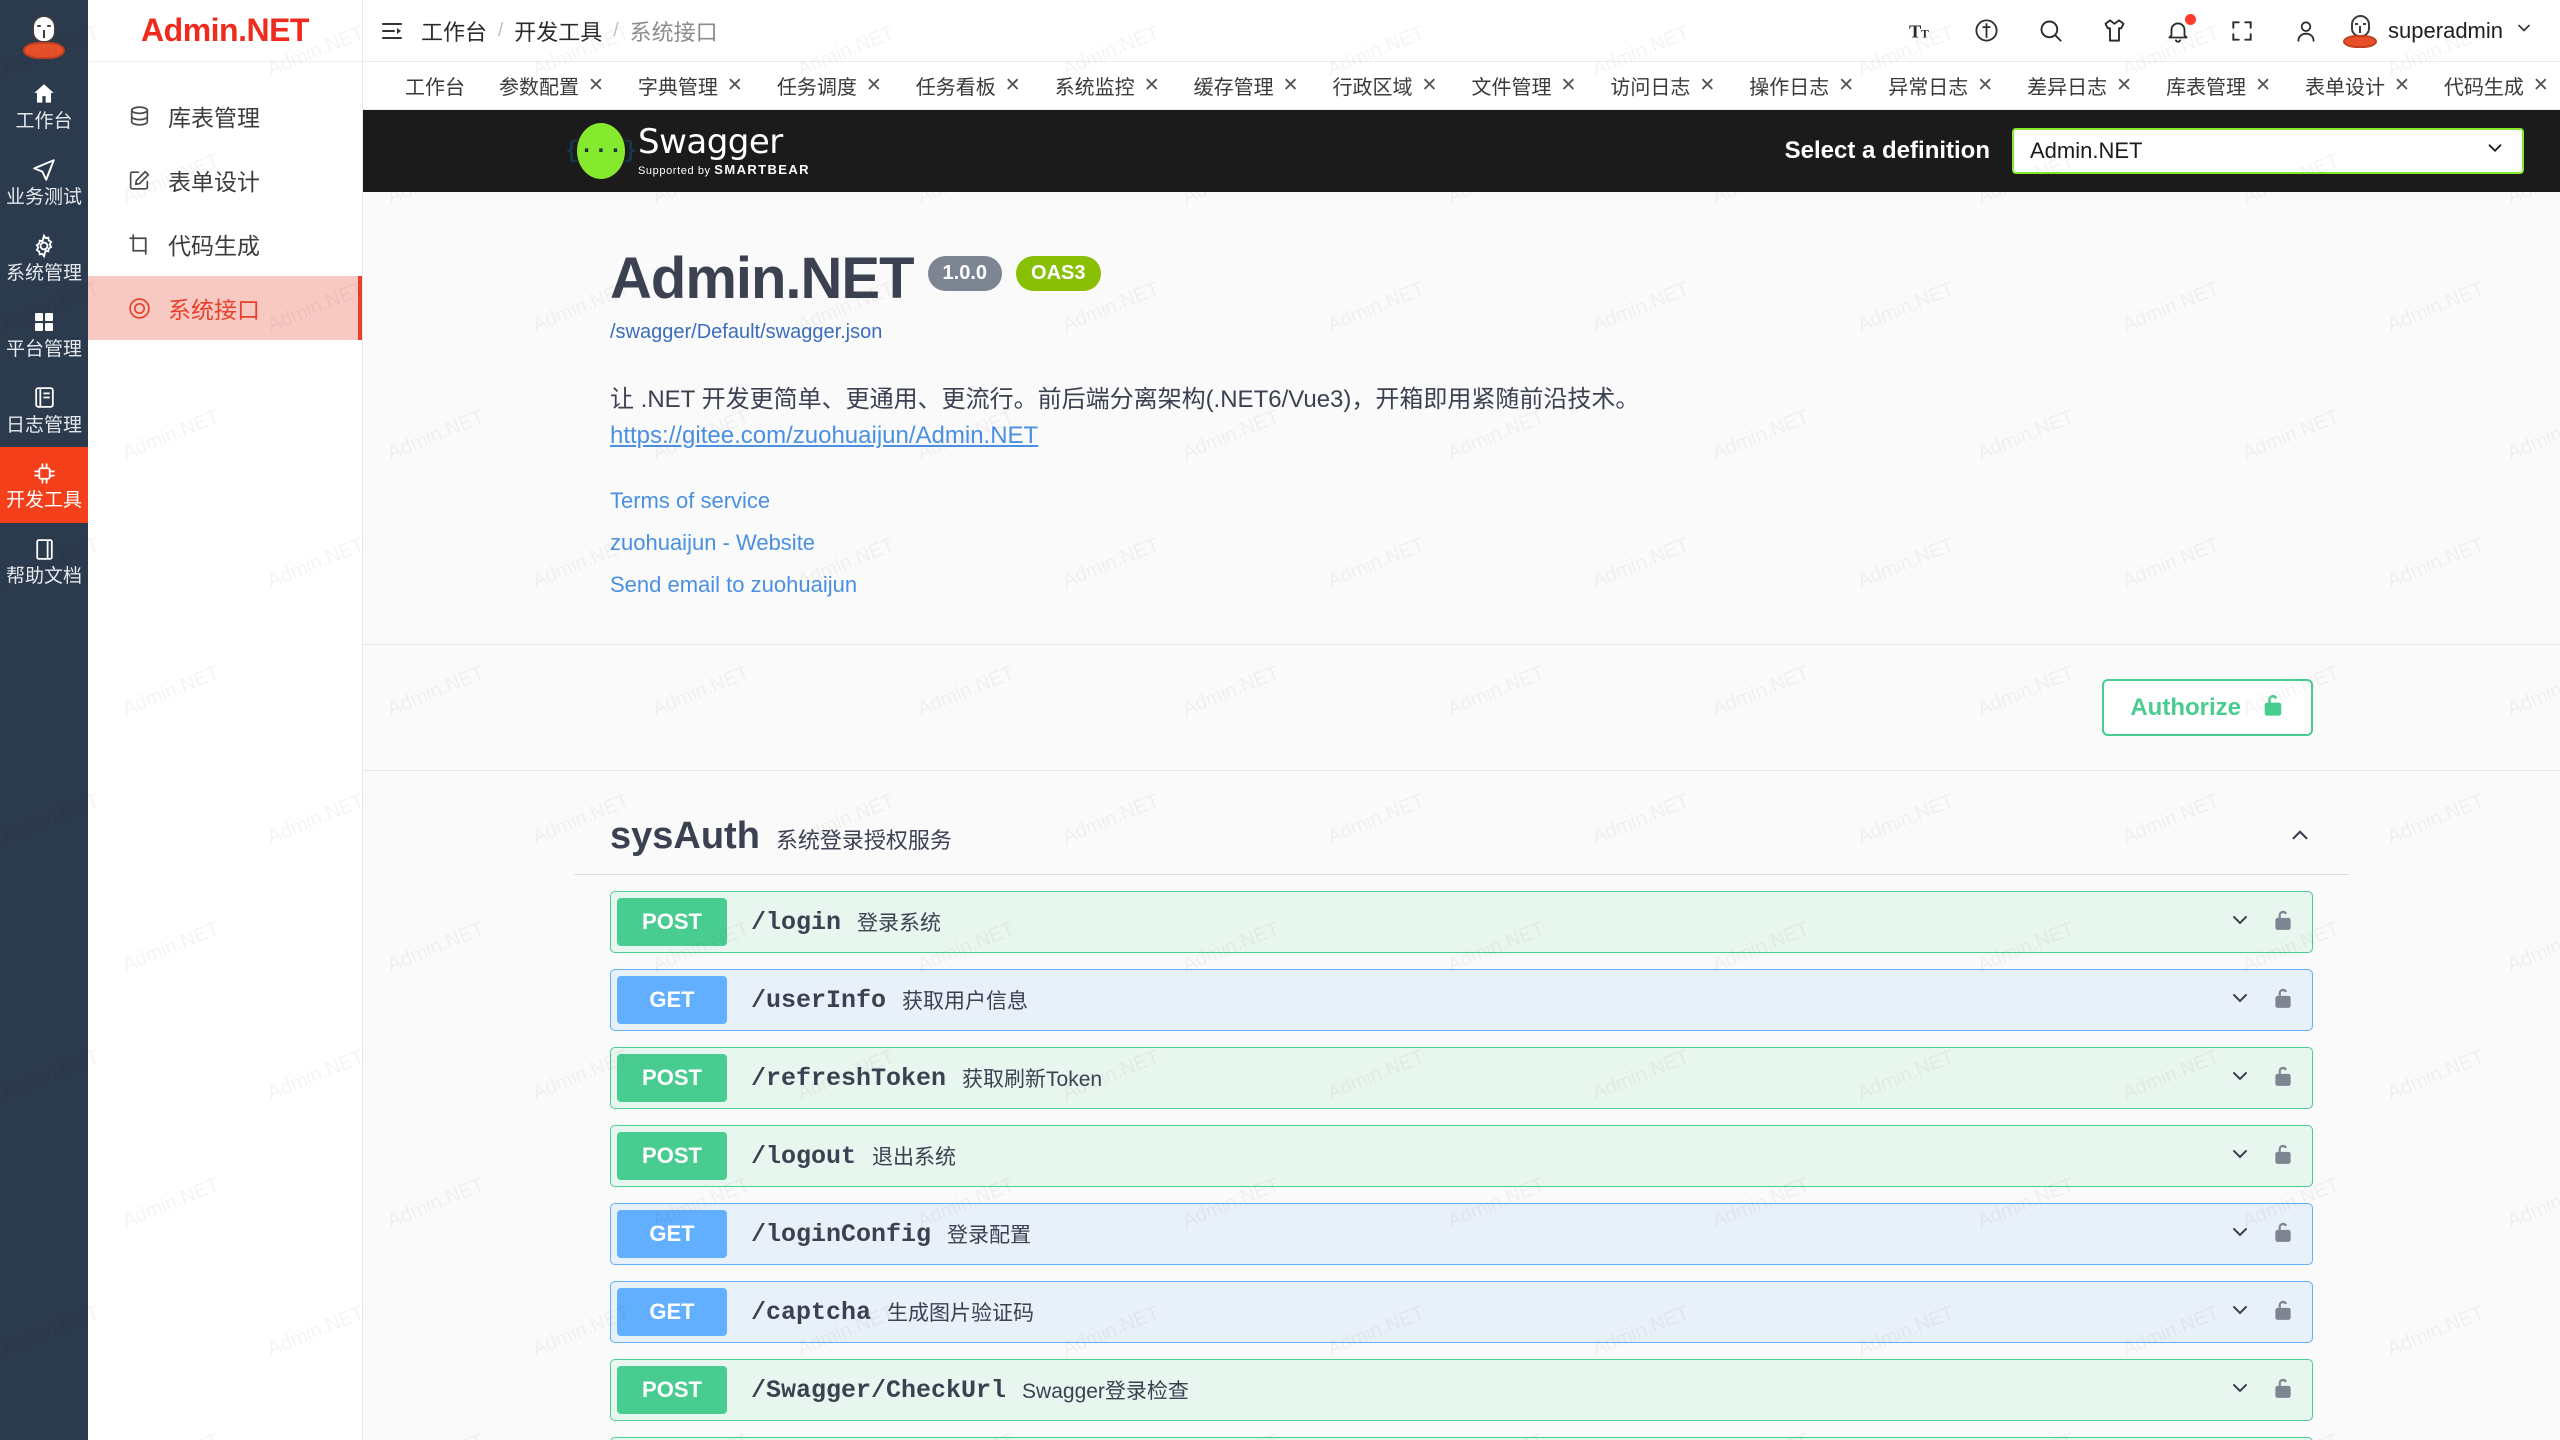 The image size is (2560, 1440). Describe the element at coordinates (1461, 1234) in the screenshot. I see `api-operation-row: GET/loginConfig 登录配置` at that location.